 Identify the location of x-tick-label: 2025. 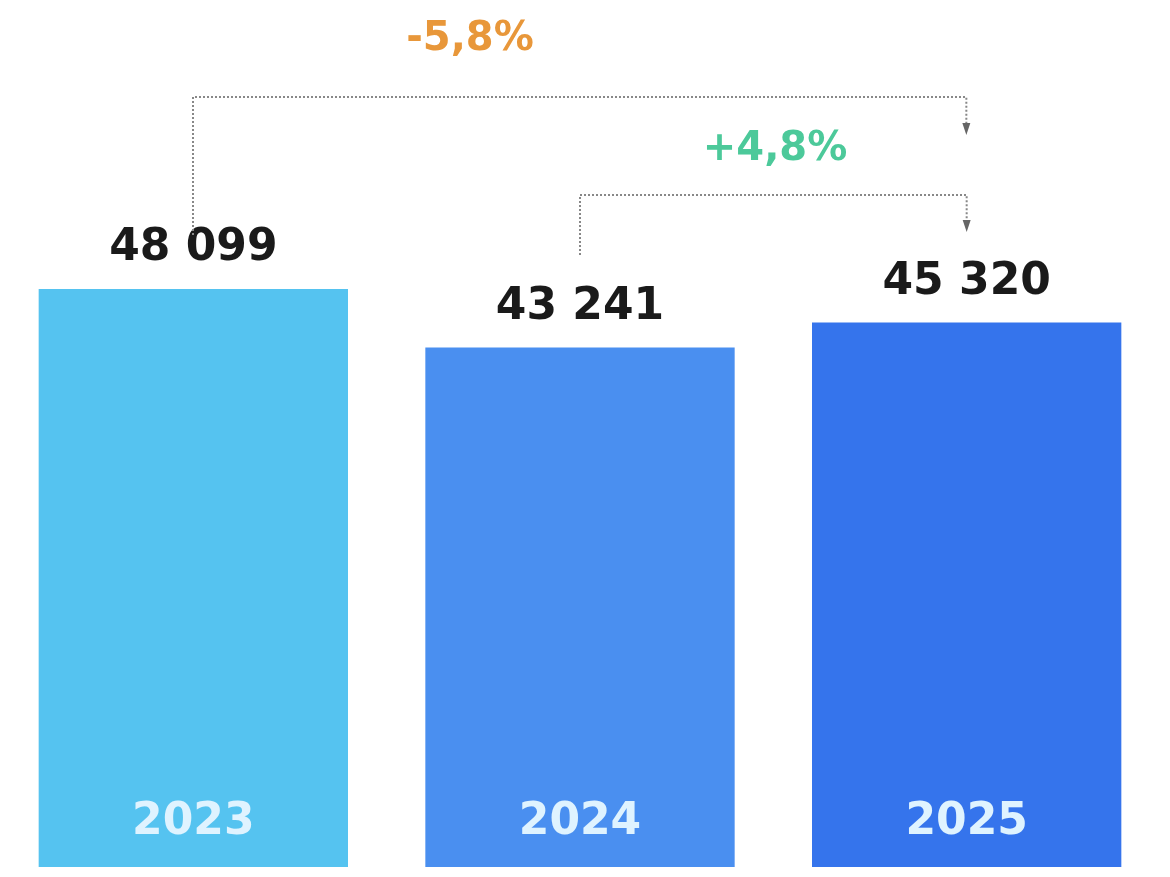
(966, 819).